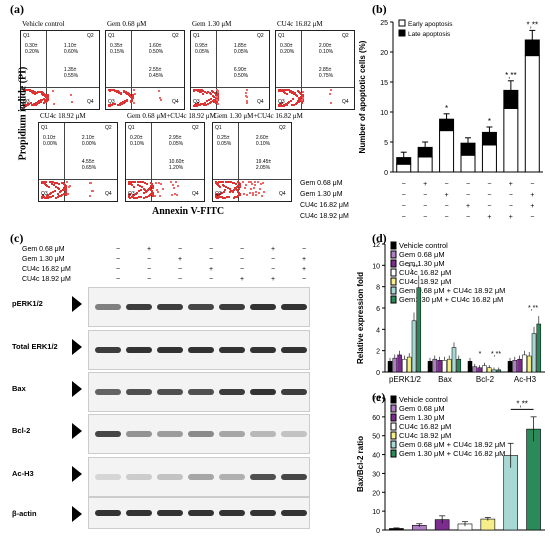 This screenshot has height=538, width=550. I want to click on arrow-right-icon, so click(77, 304).